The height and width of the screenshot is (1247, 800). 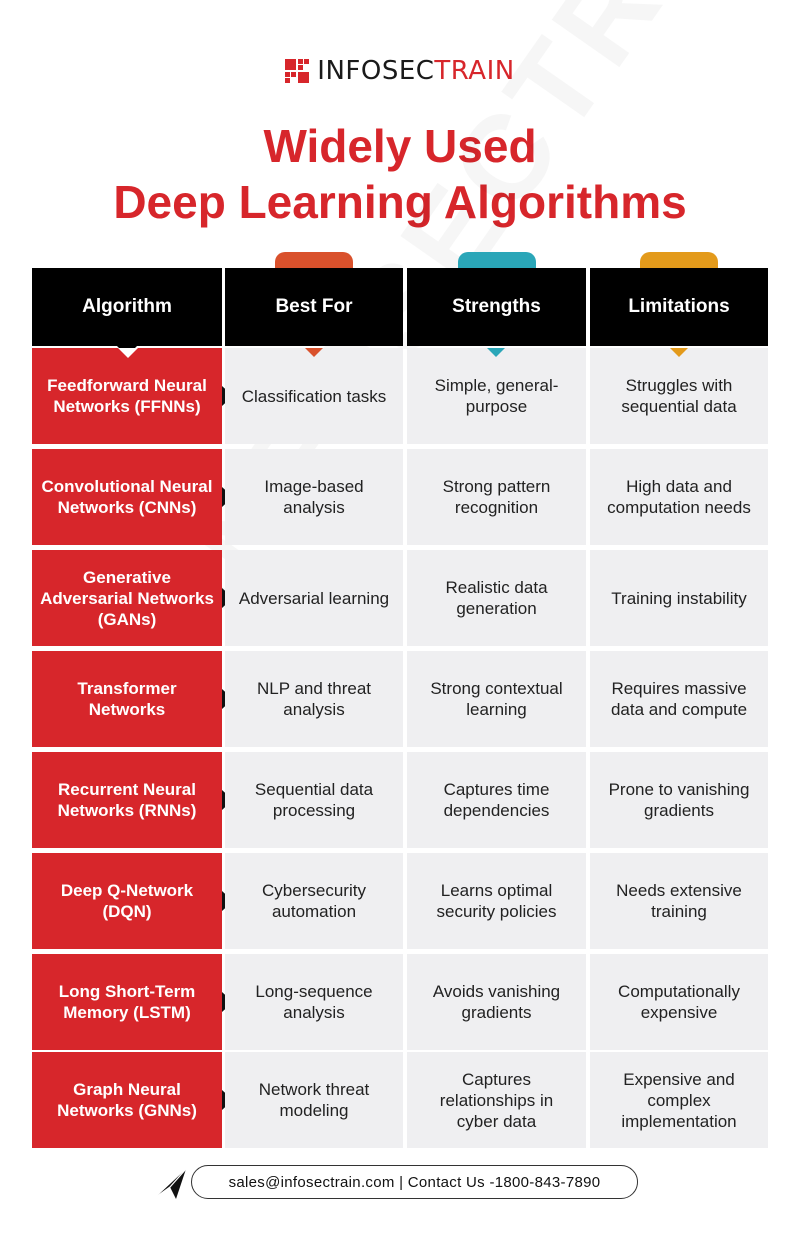 I want to click on header-best-for-label: Best For, so click(x=314, y=306).